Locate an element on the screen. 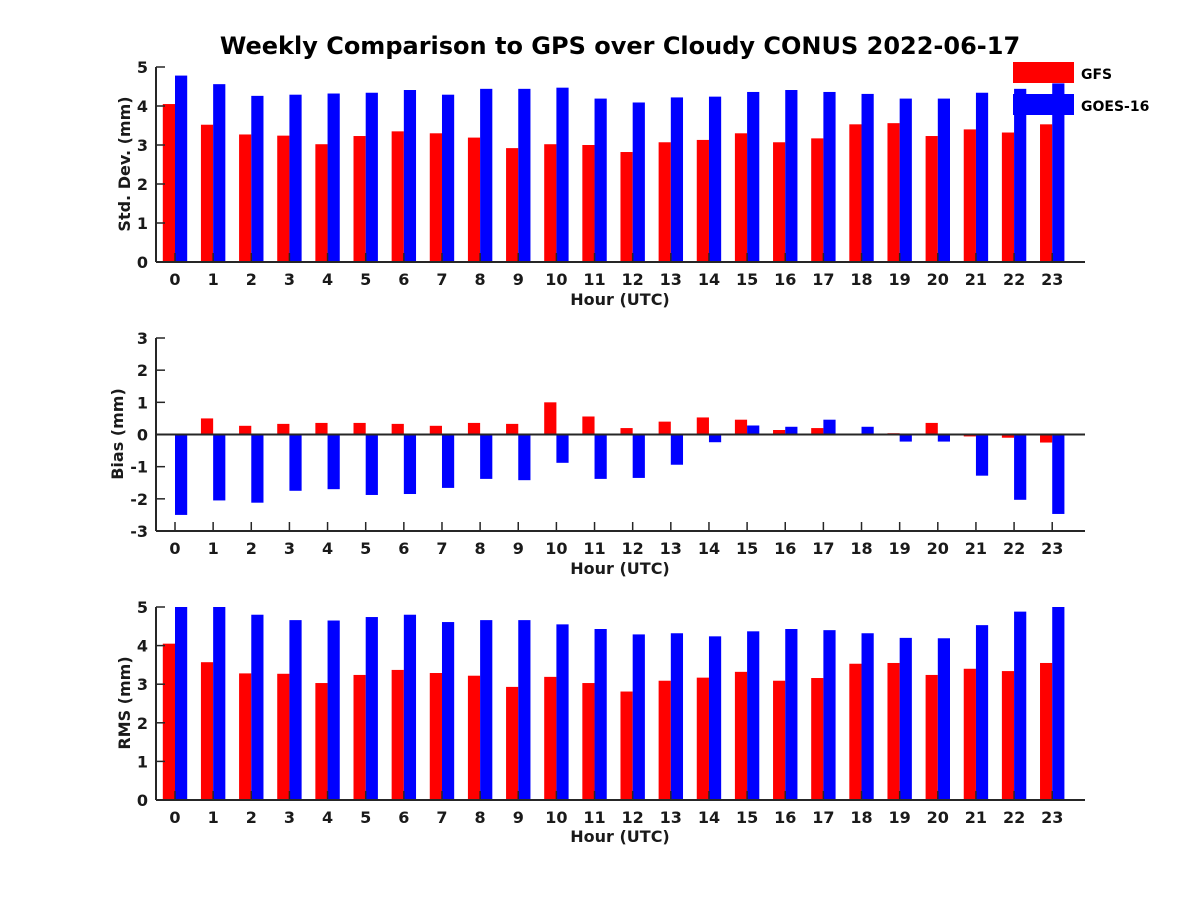  std-dev-ytick-label: 1 is located at coordinates (142, 223).